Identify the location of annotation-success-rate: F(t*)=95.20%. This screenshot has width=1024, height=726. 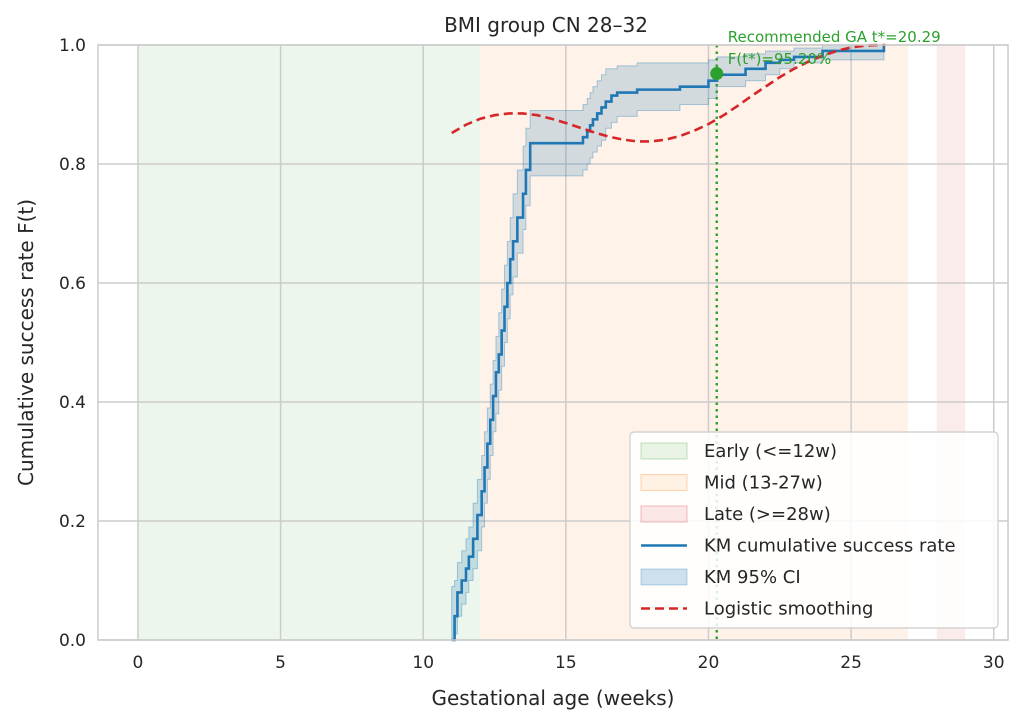
(779, 59).